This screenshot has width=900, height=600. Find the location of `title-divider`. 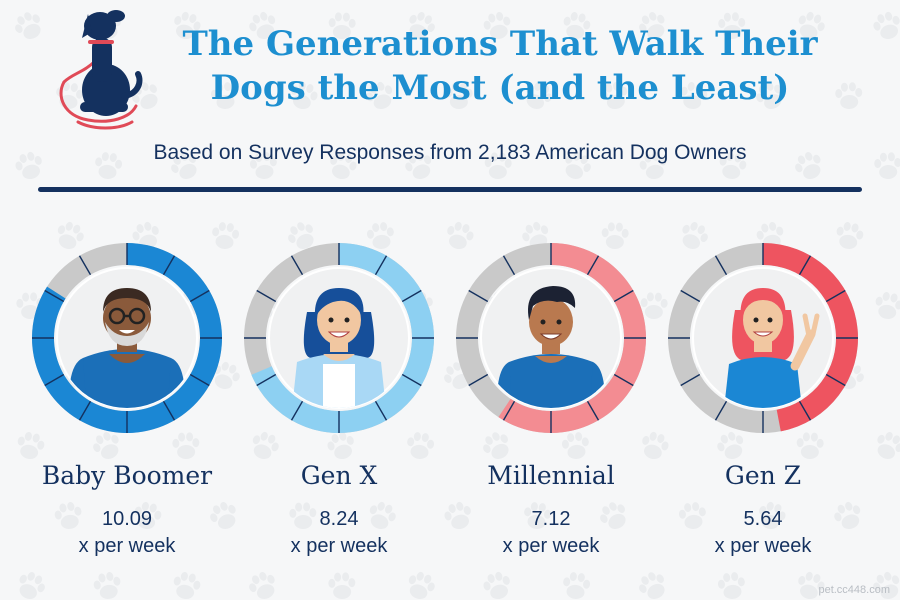

title-divider is located at coordinates (450, 189).